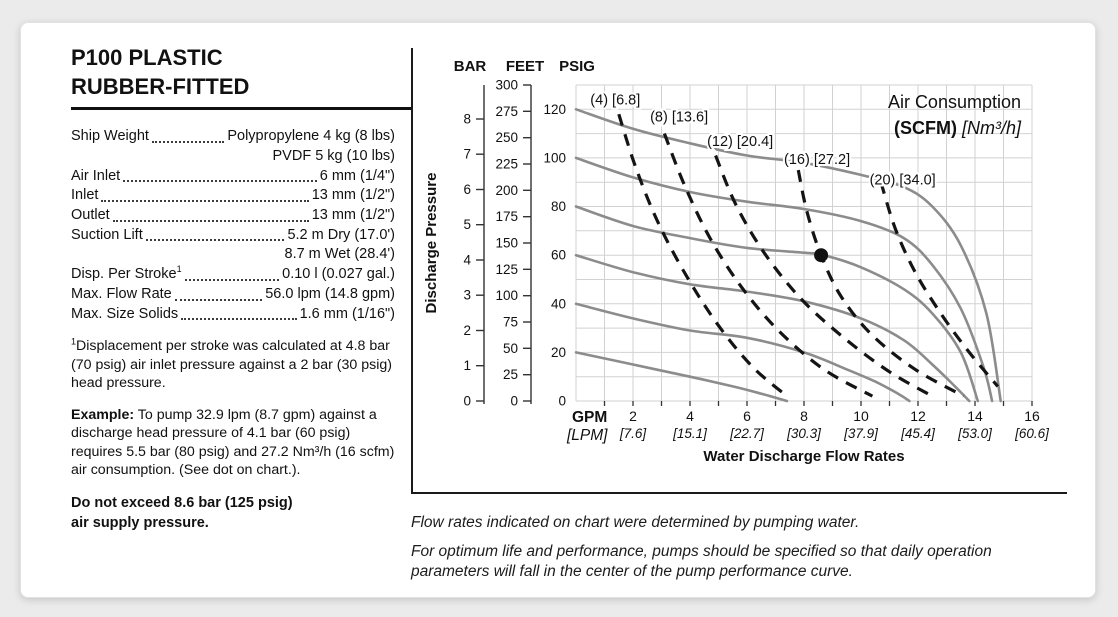  Describe the element at coordinates (510, 348) in the screenshot. I see `feet-tick-label: 50` at that location.